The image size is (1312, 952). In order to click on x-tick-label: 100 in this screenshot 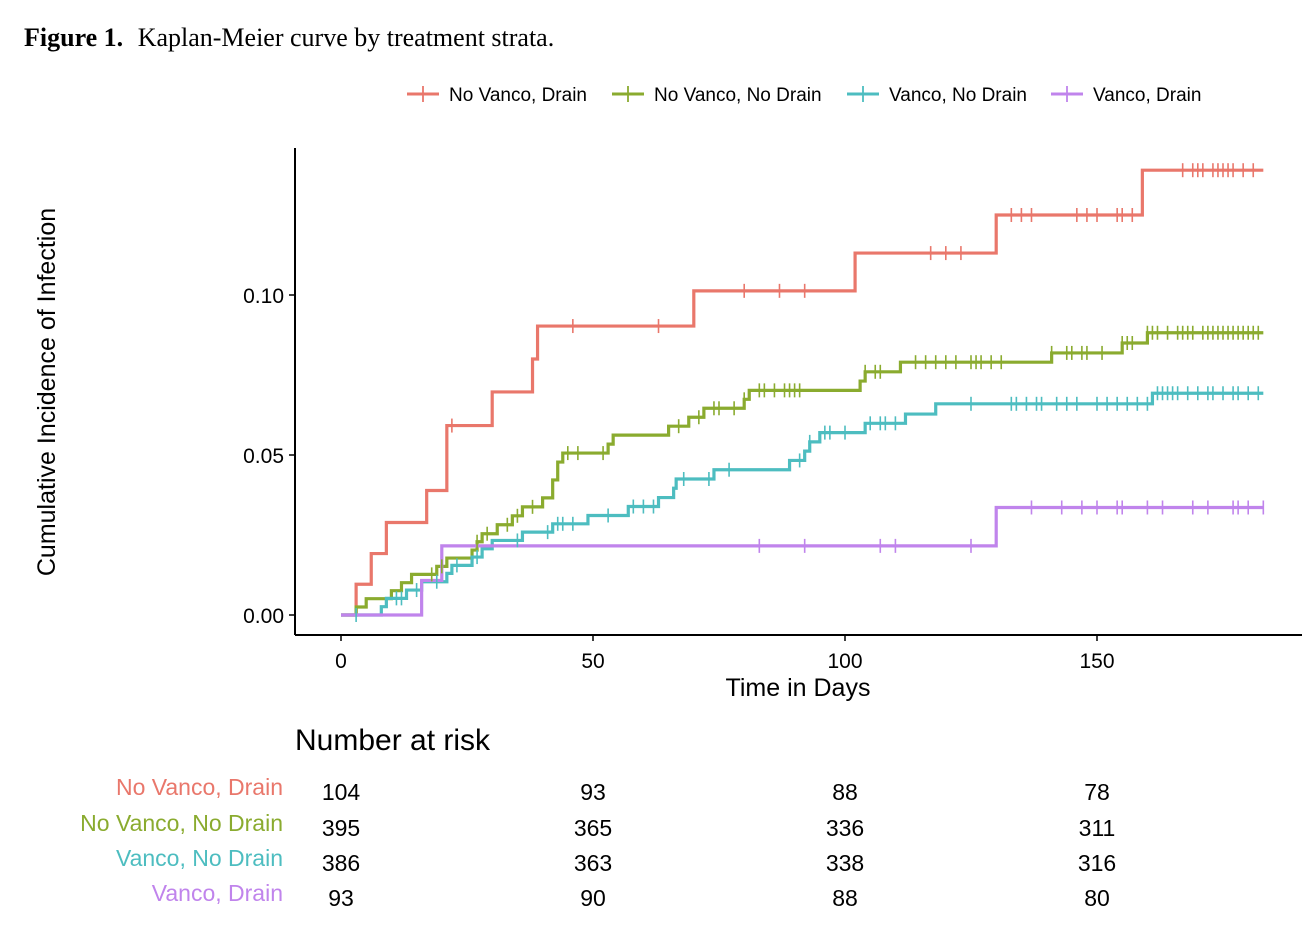, I will do `click(844, 661)`.